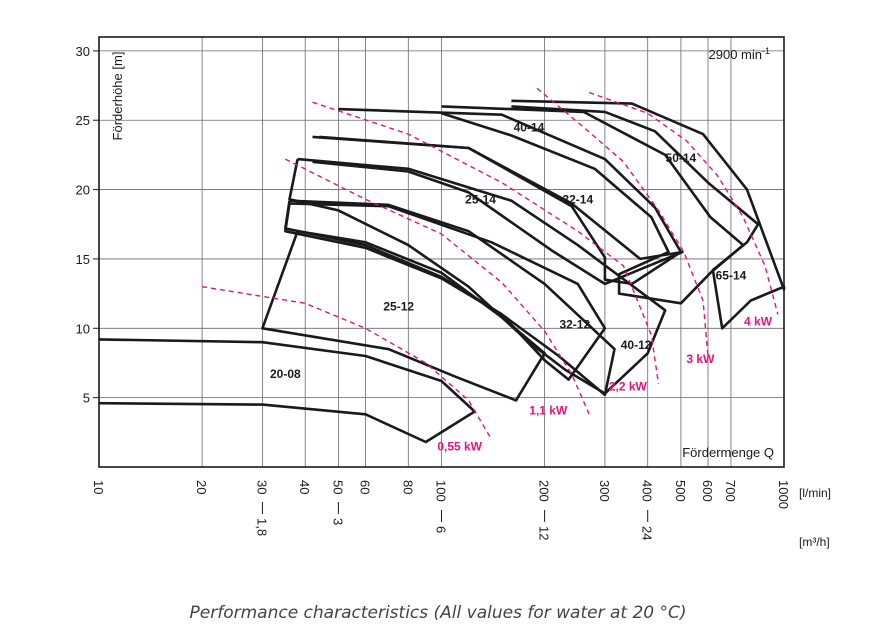  What do you see at coordinates (304, 487) in the screenshot?
I see `x-tick-label: 40` at bounding box center [304, 487].